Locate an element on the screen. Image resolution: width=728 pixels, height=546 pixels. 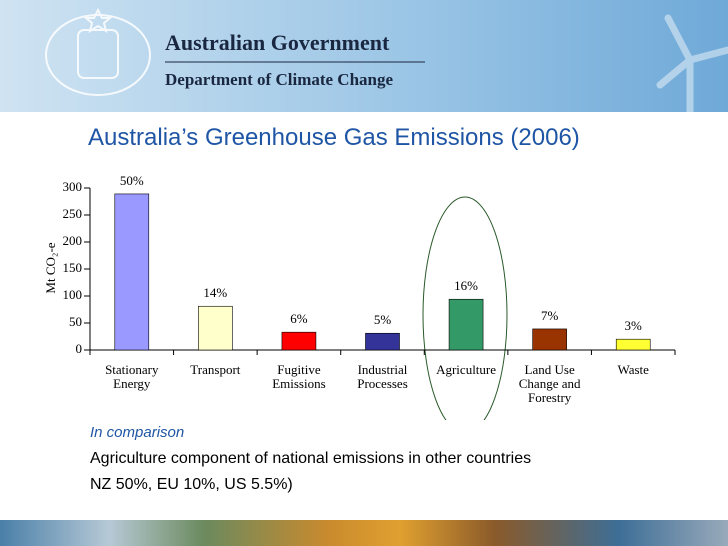
highlight-ellipse is located at coordinates (465, 308).